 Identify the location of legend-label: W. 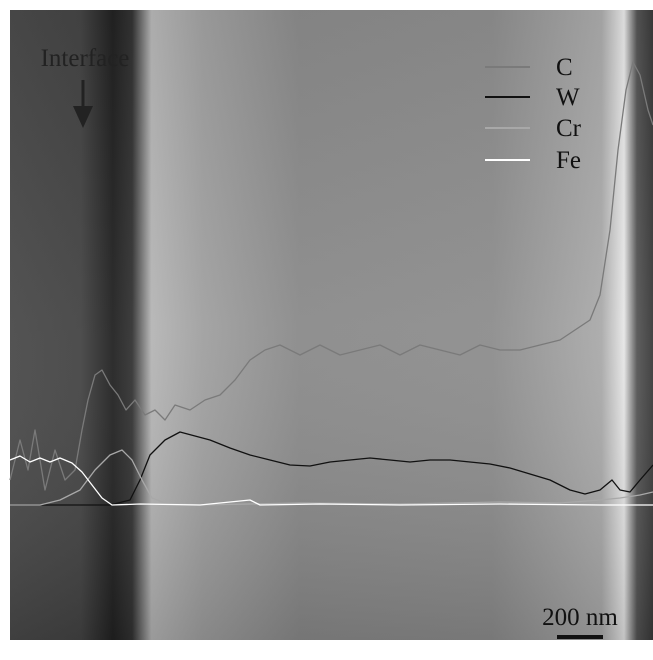
(568, 97).